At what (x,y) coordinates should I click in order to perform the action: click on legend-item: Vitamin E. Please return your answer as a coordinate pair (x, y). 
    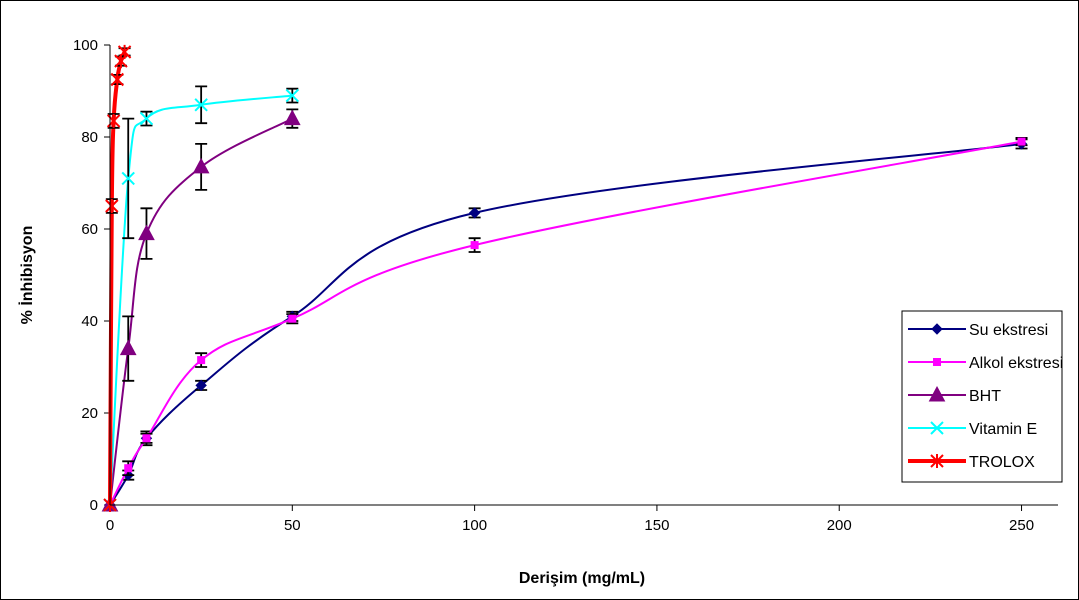
    Looking at the image, I should click on (972, 429).